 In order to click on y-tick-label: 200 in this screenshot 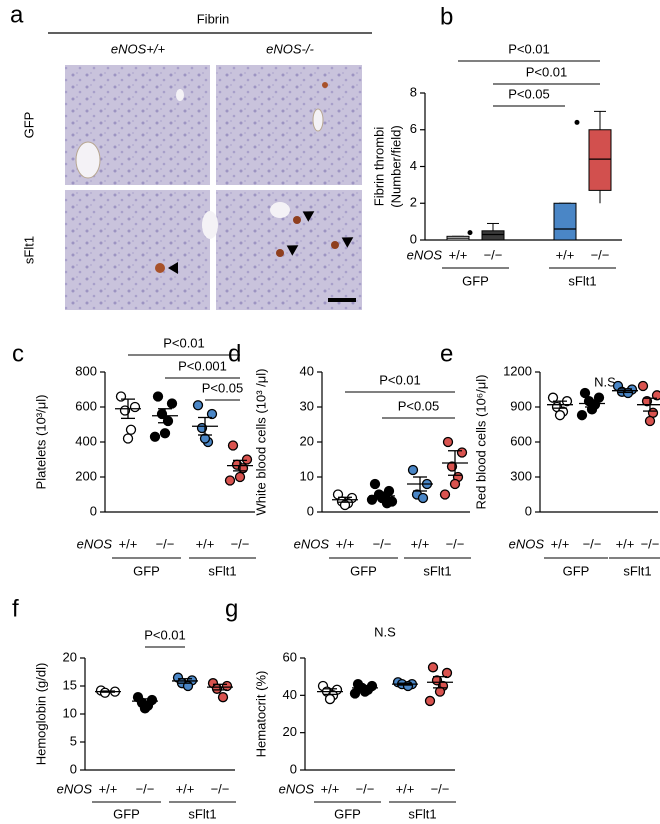, I will do `click(86, 475)`.